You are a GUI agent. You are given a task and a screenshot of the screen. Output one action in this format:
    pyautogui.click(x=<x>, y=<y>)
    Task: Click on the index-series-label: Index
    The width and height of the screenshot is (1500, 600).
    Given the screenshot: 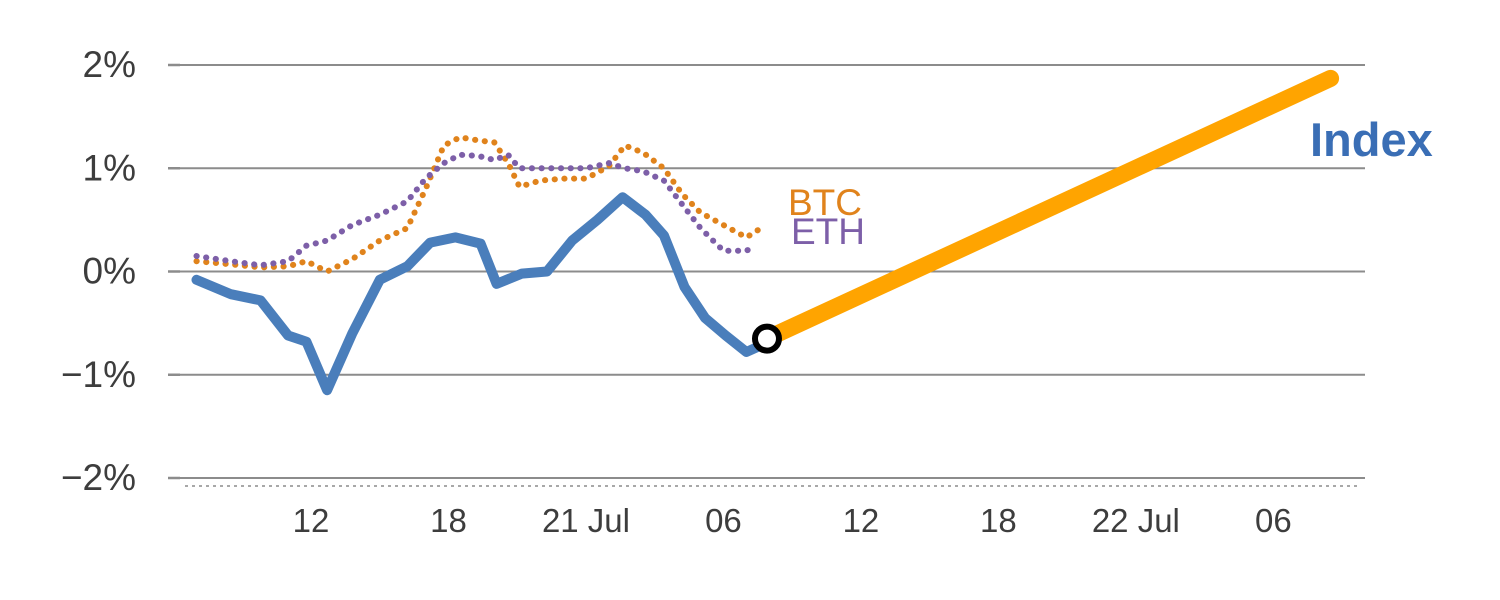 What is the action you would take?
    pyautogui.click(x=1371, y=139)
    